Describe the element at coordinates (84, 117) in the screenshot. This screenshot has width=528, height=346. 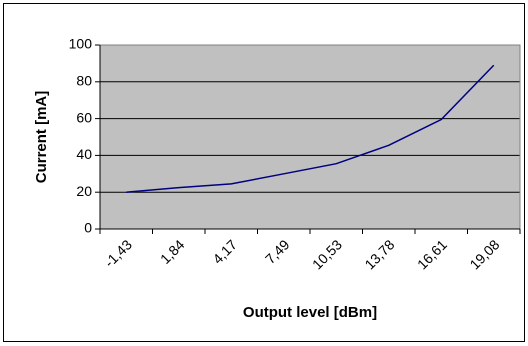
I see `y-tick-label: 60` at that location.